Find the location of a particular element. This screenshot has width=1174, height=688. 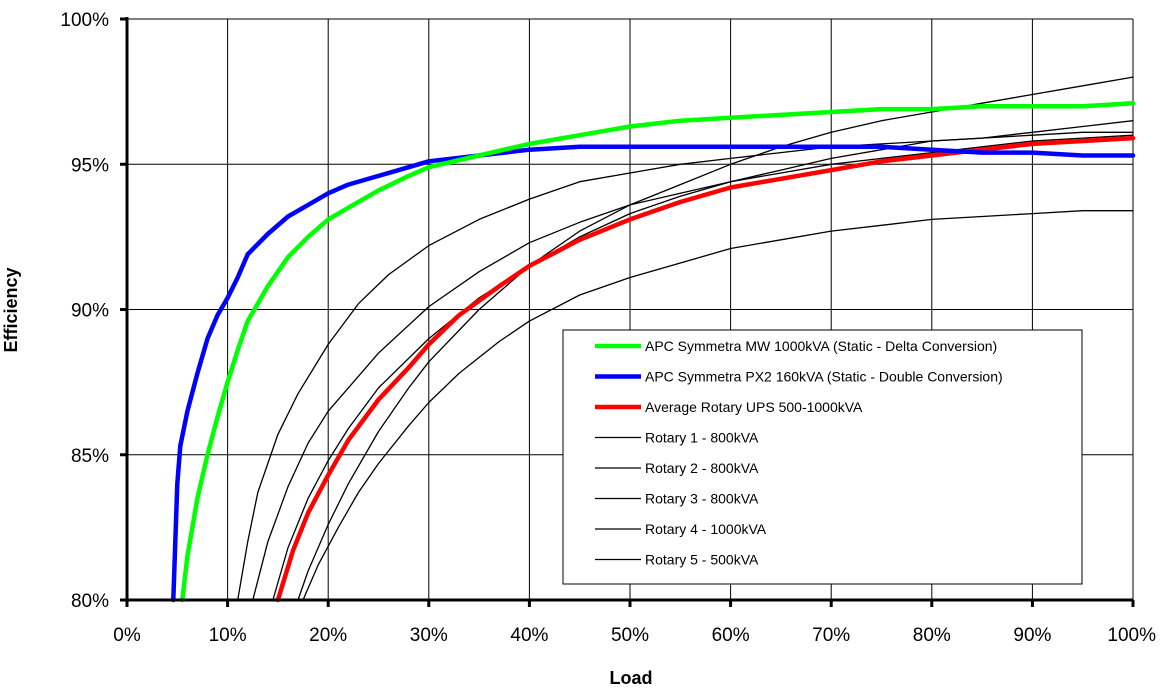

x-tick-label: 50% is located at coordinates (630, 635).